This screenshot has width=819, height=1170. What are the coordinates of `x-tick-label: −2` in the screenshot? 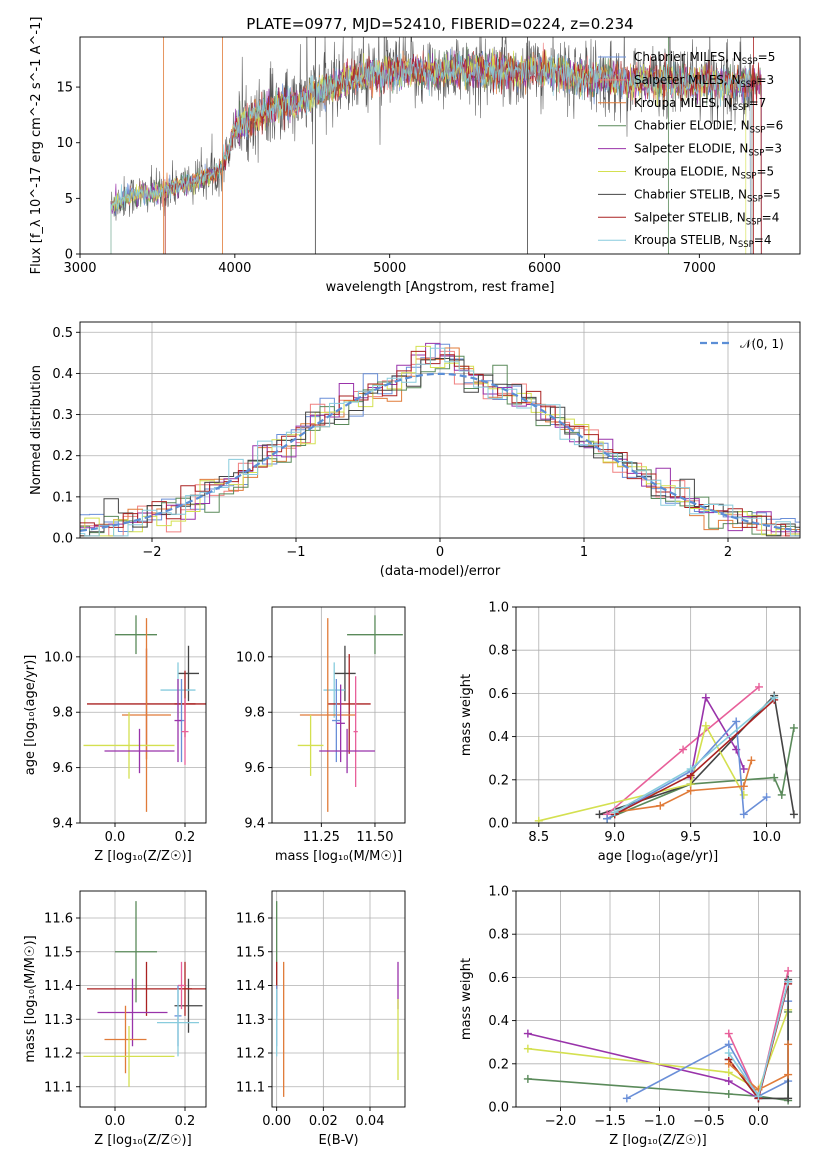 It's located at (151, 552).